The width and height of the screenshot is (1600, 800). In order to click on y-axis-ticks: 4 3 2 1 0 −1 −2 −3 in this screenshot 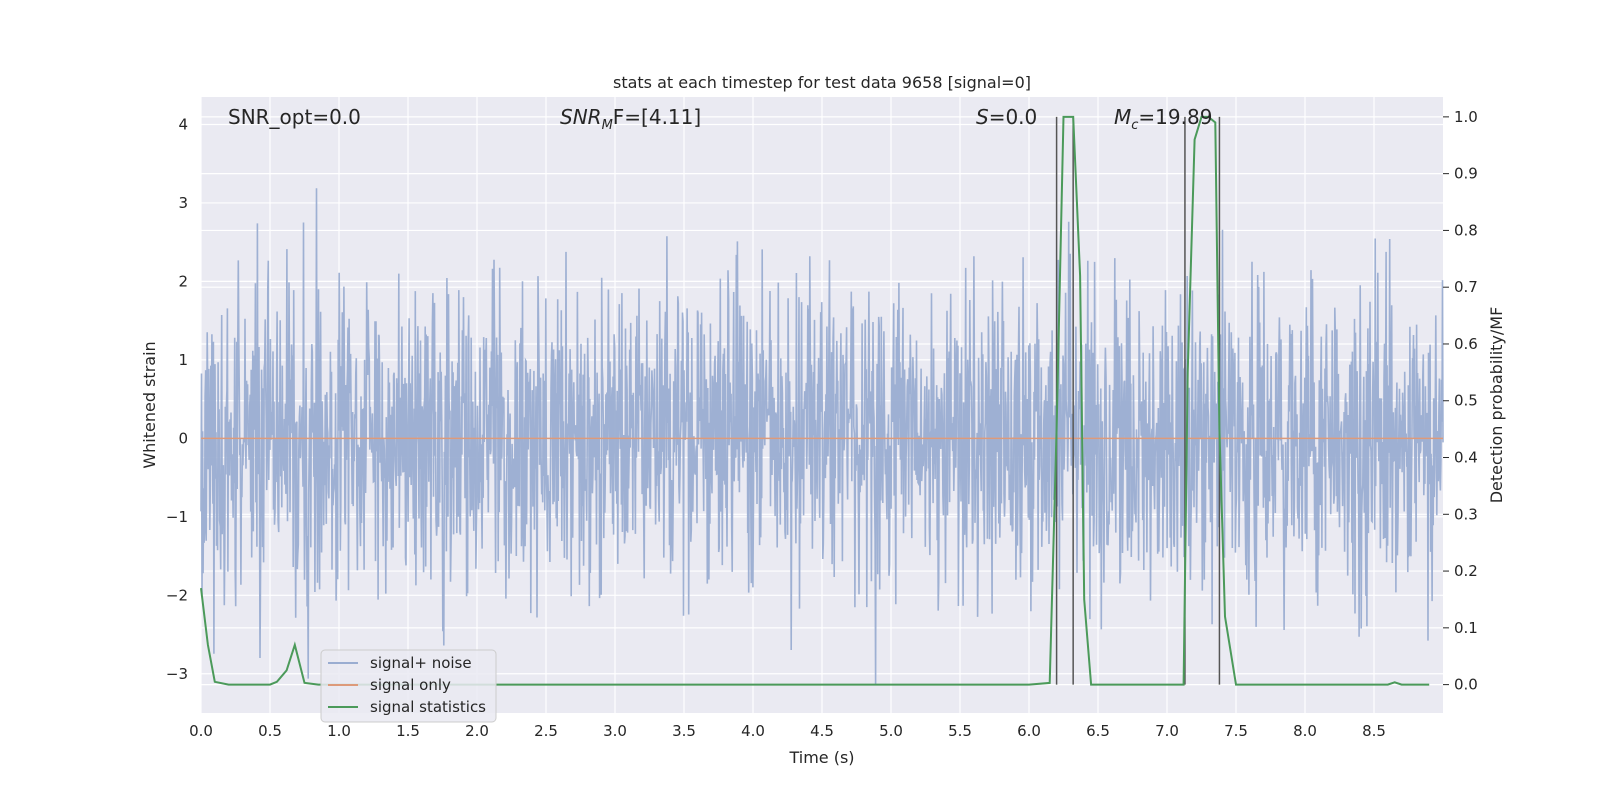, I will do `click(177, 398)`.